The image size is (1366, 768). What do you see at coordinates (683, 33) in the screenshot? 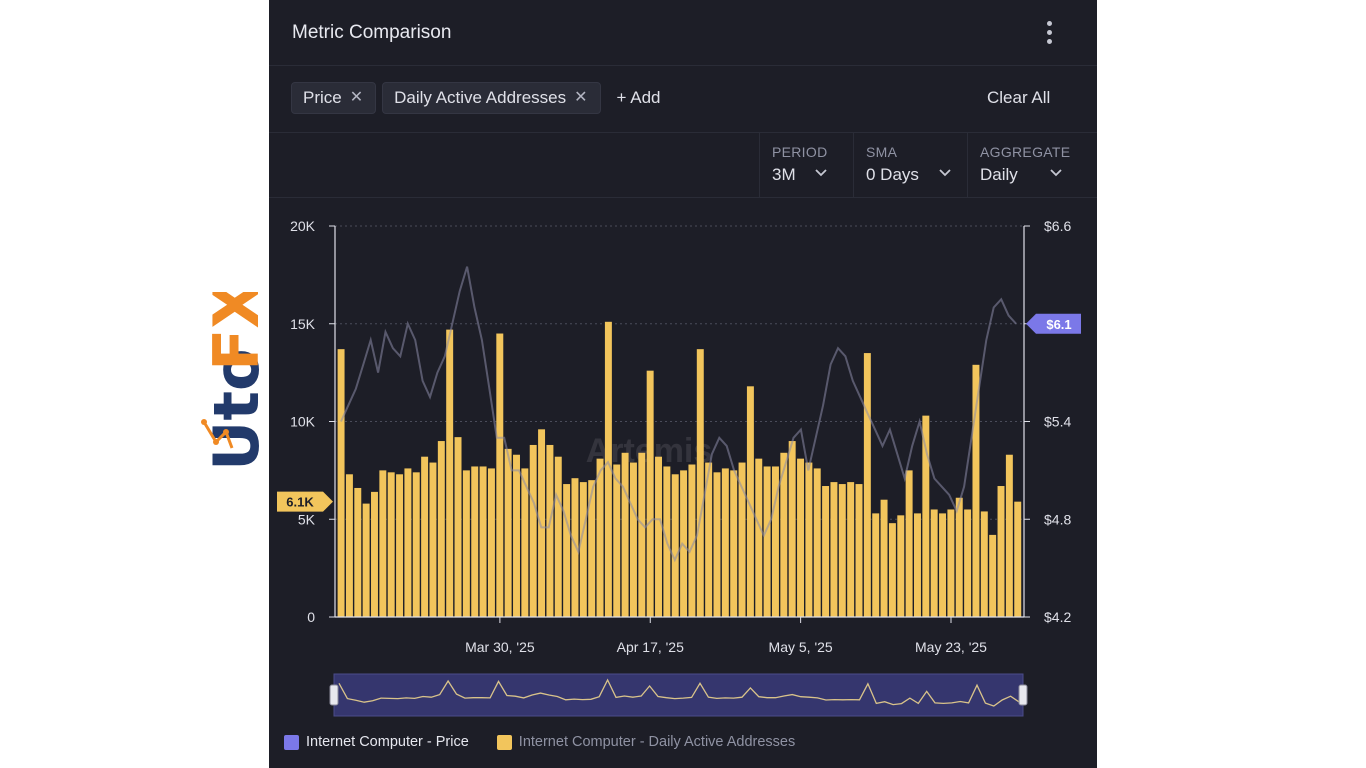
I see `panel-header: Metric Comparison` at bounding box center [683, 33].